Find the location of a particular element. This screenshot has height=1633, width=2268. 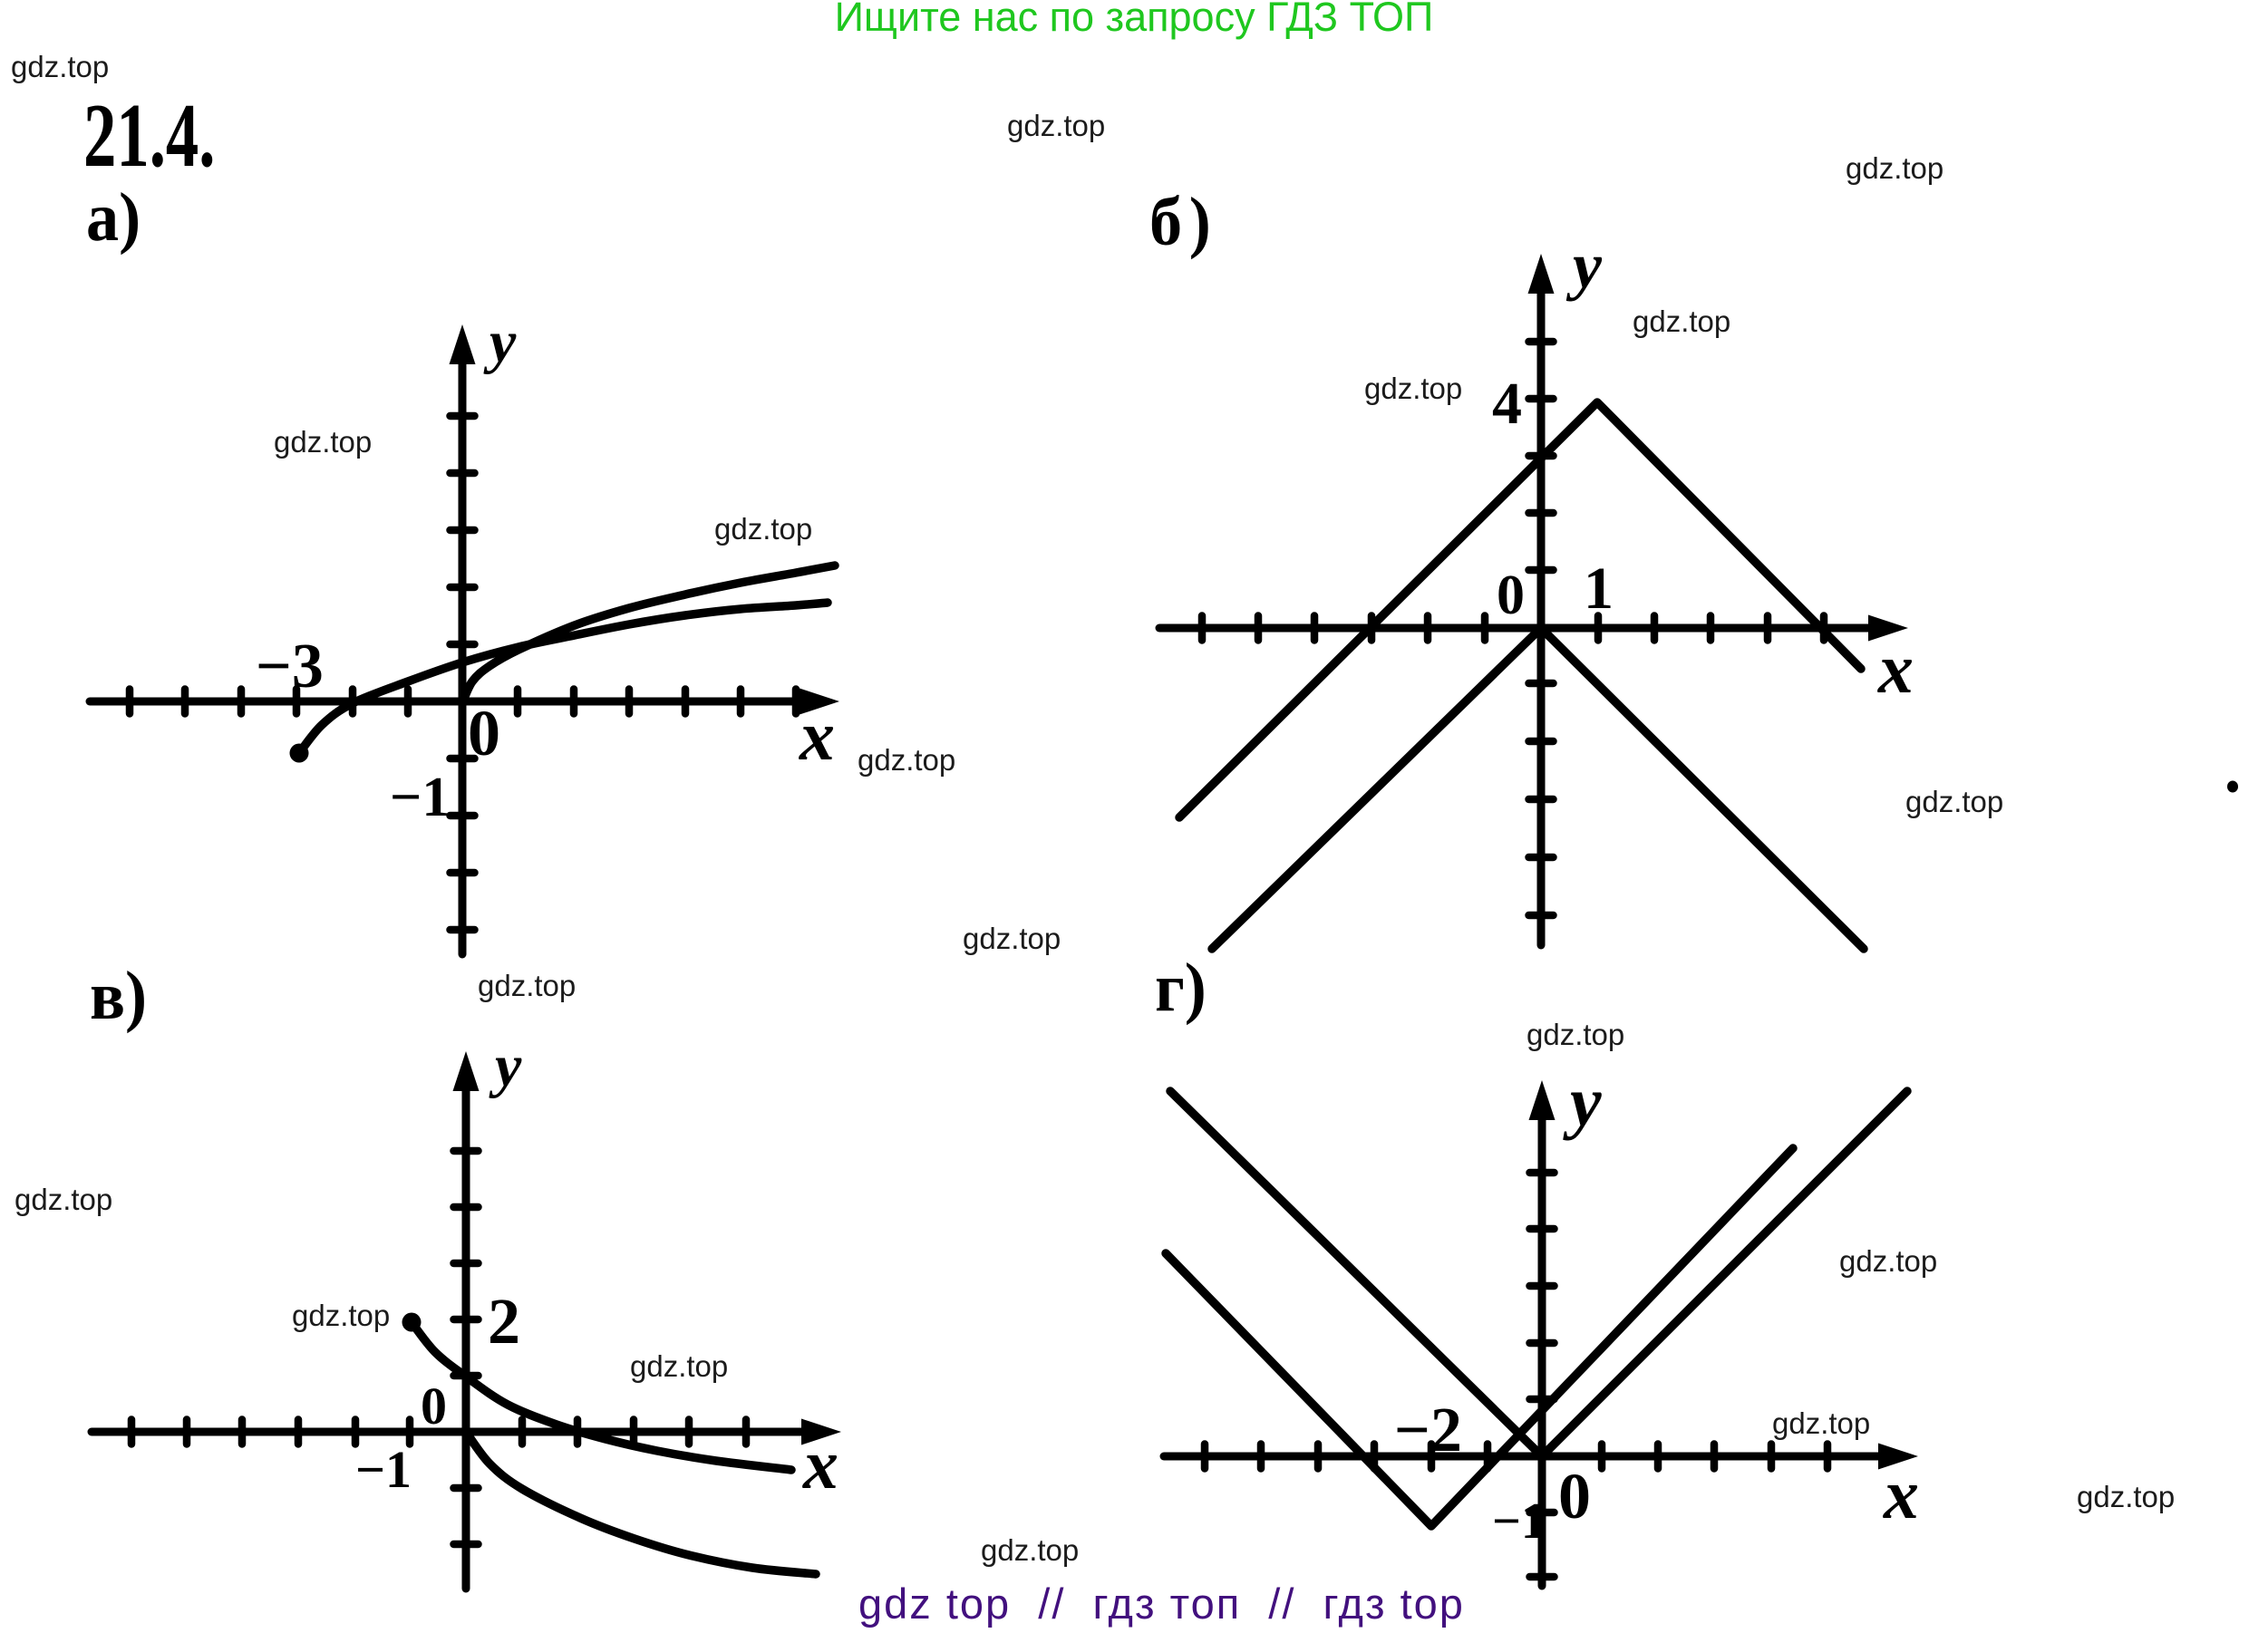

svg-text: 2 is located at coordinates (504, 1321).